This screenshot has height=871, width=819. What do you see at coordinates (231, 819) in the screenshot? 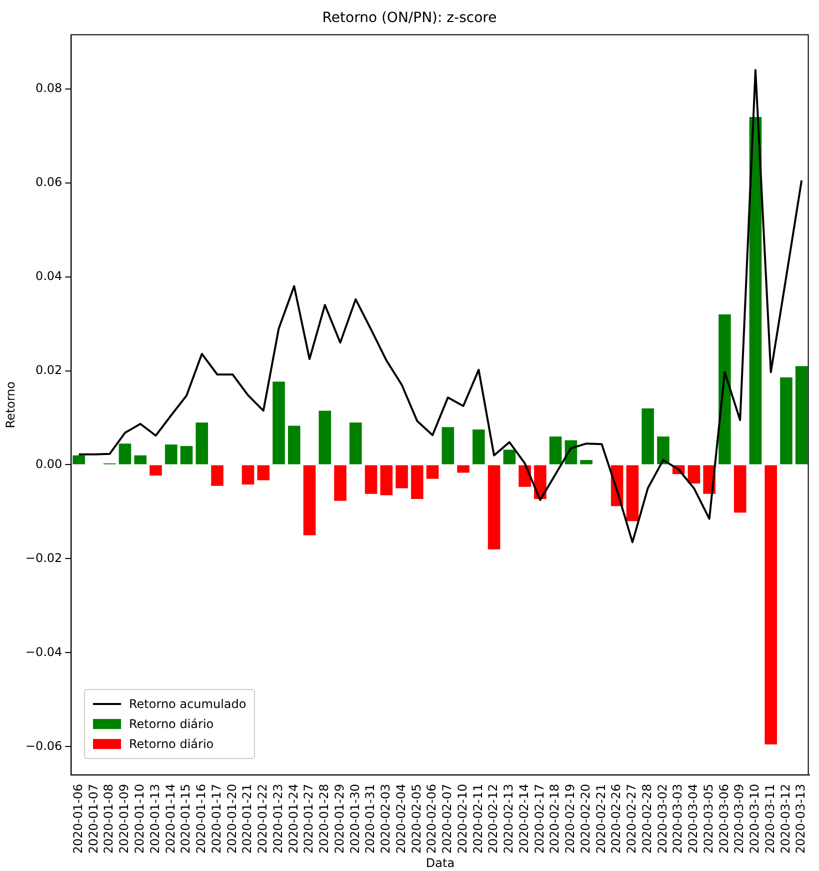
I see `x-tick-label: 2020-01-20` at bounding box center [231, 819].